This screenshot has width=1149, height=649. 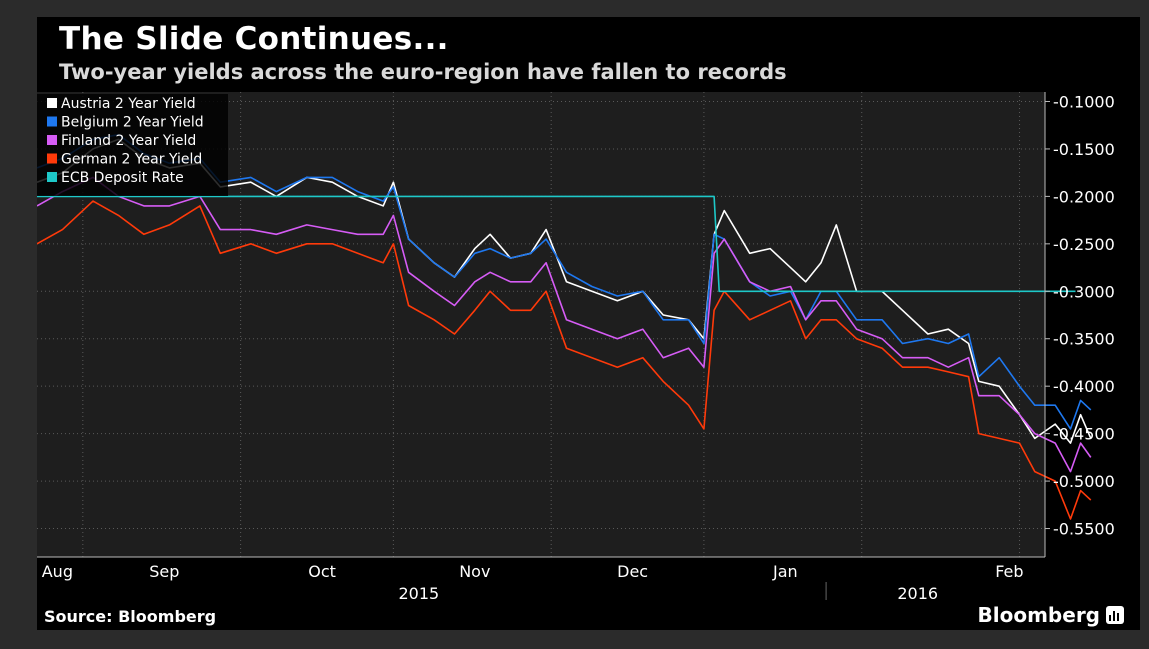 What do you see at coordinates (1084, 149) in the screenshot?
I see `y-tick-label: -0.1500` at bounding box center [1084, 149].